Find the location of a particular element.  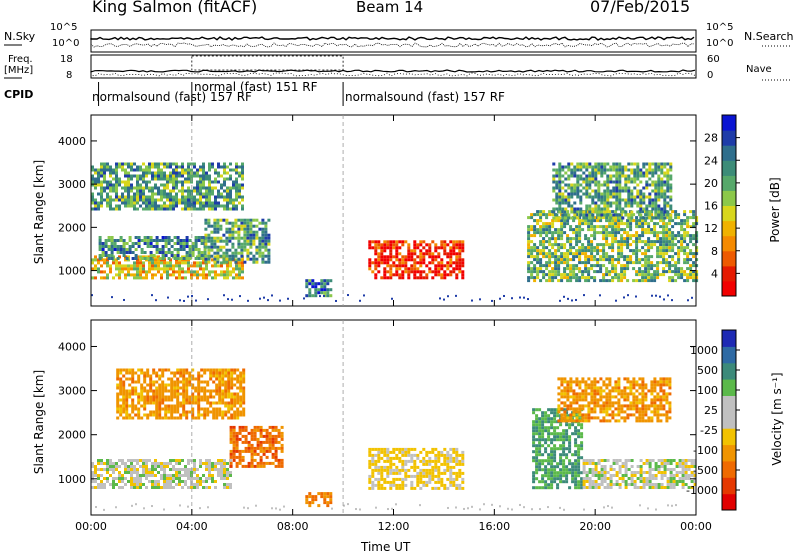

scatter-cell is located at coordinates (192, 295).